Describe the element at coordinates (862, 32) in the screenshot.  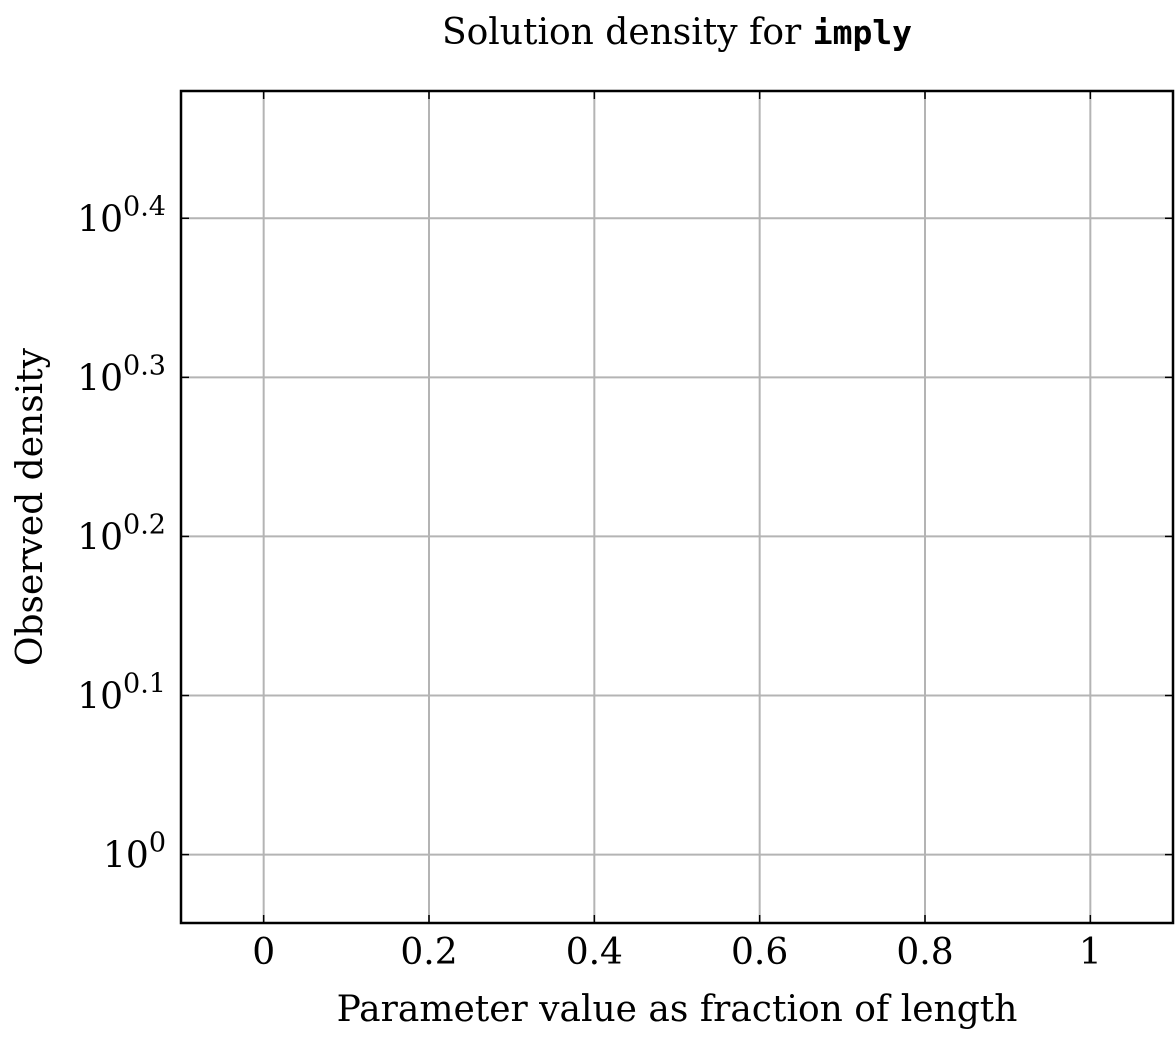
I see `chart-title-code: imply` at that location.